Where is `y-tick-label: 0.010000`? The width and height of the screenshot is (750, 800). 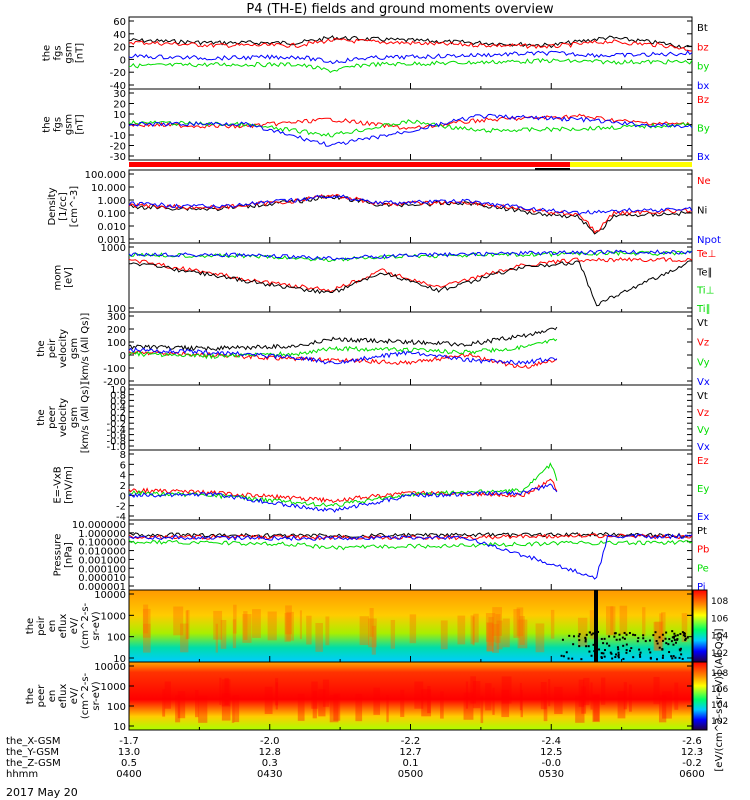
y-tick-label: 0.010000 is located at coordinates (102, 552).